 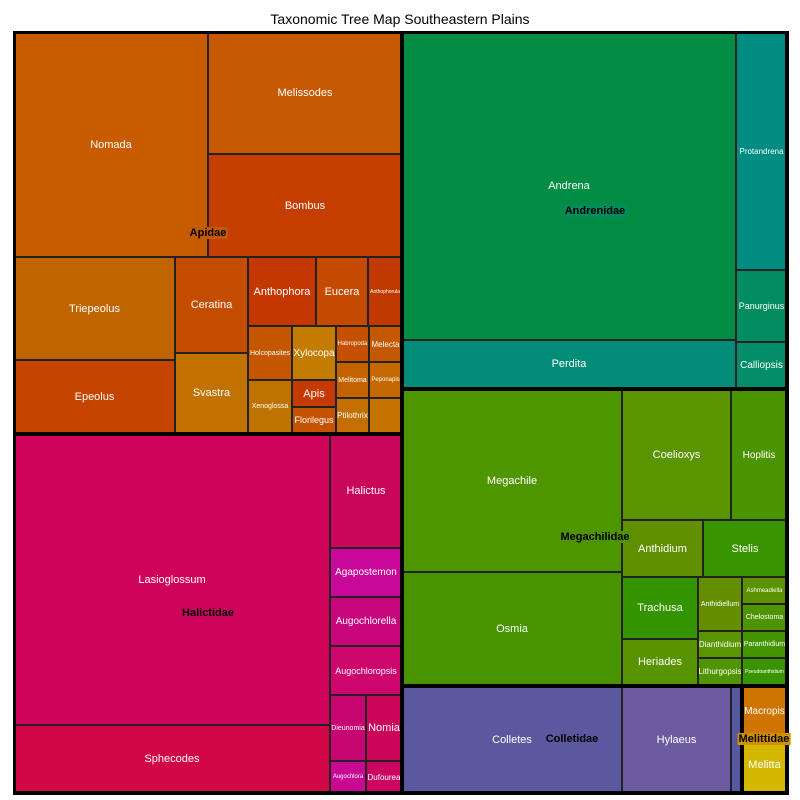 I want to click on cell-label: Perdita, so click(x=569, y=364).